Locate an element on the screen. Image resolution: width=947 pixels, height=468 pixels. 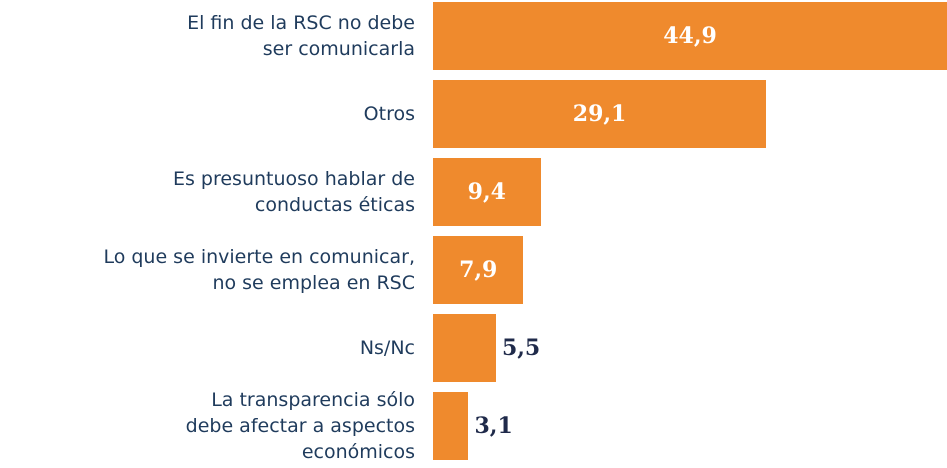
category-label: Otros is located at coordinates (389, 114).